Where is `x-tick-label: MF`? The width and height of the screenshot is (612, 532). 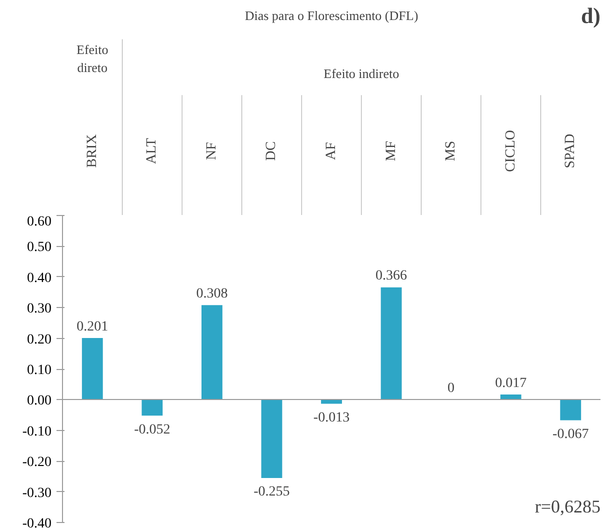
x-tick-label: MF is located at coordinates (391, 151).